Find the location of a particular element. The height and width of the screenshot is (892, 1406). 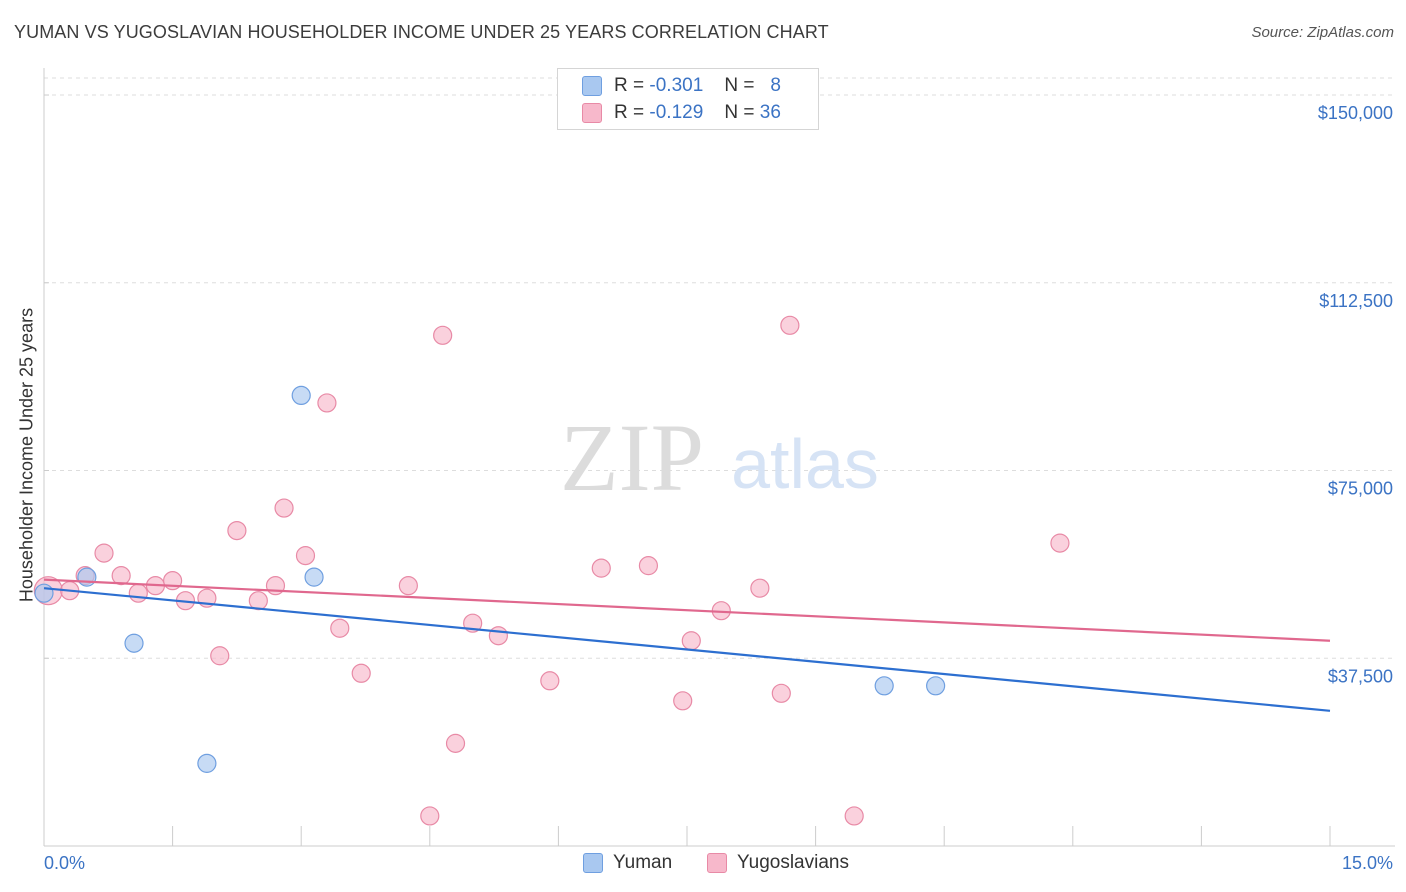

trend-line-yuman is located at coordinates (687, 649).